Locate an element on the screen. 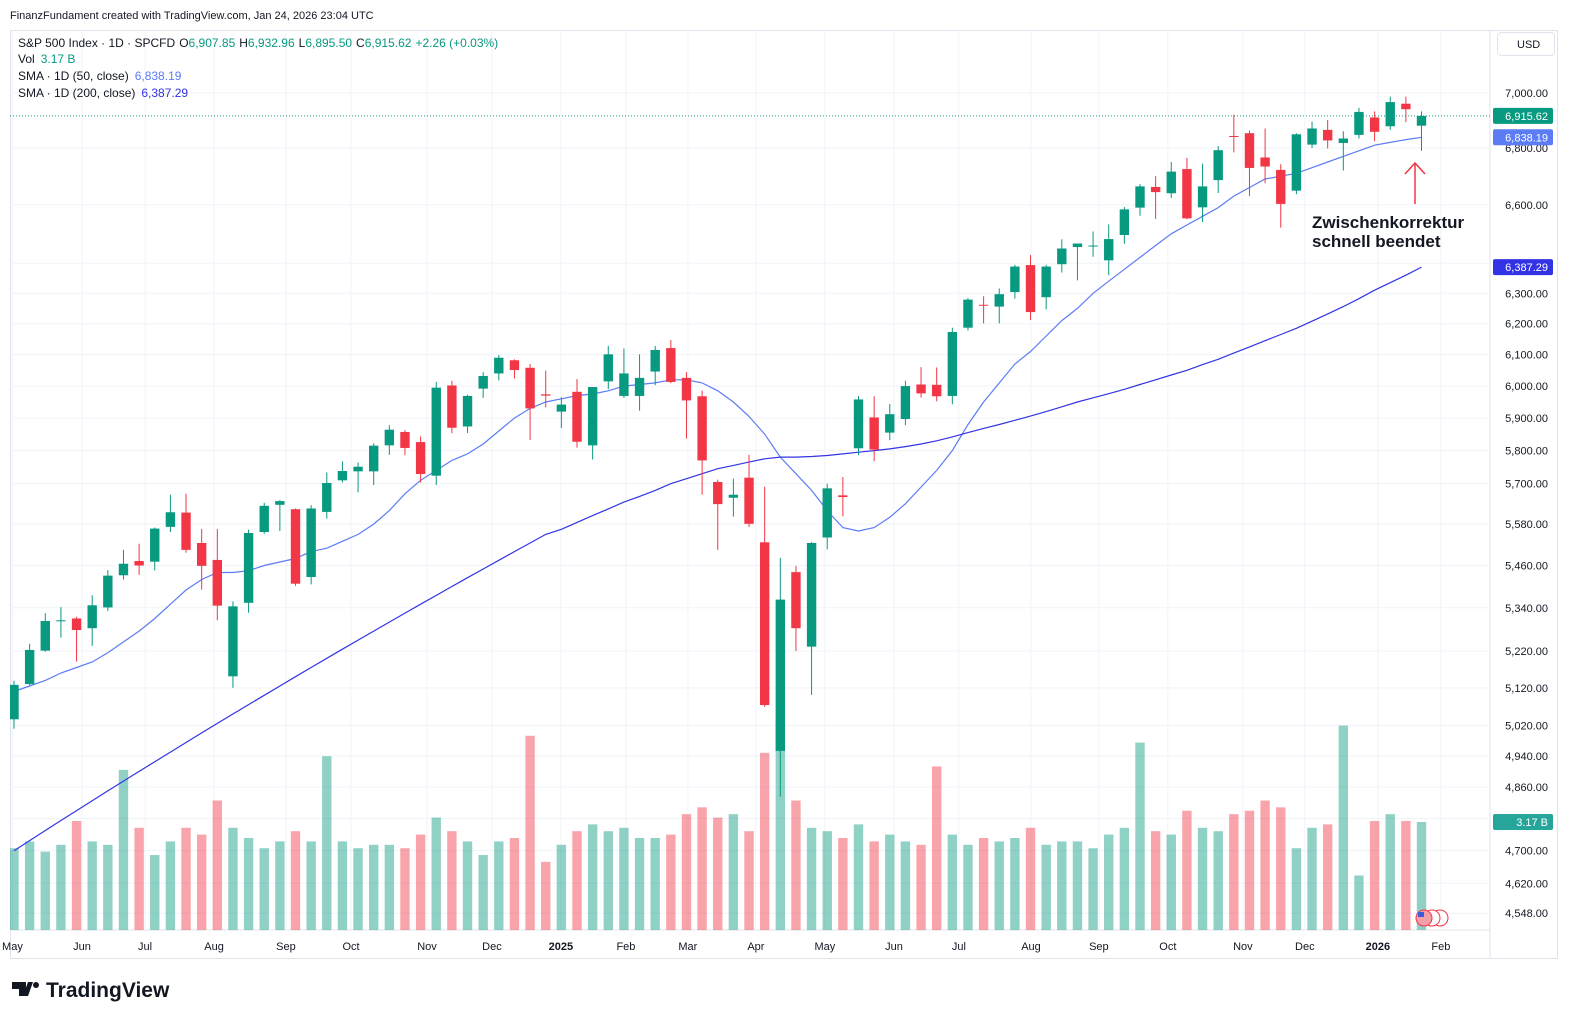 The width and height of the screenshot is (1578, 1025). x-tick-label: 2026 is located at coordinates (1378, 947).